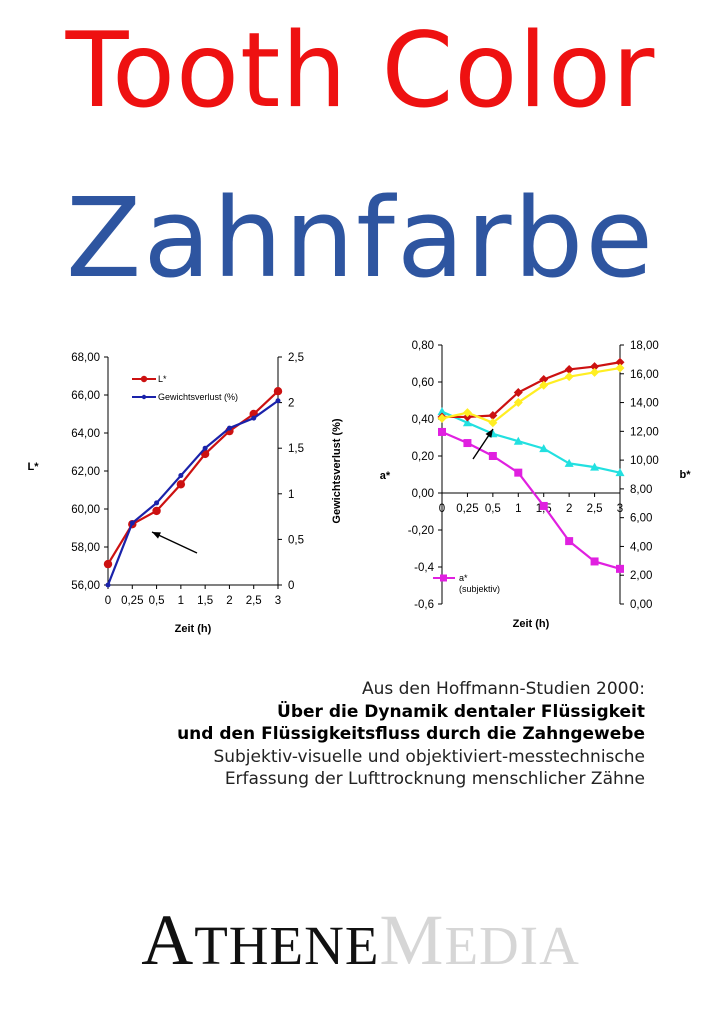 The height and width of the screenshot is (1020, 721). Describe the element at coordinates (278, 601) in the screenshot. I see `x-tick-label: 3` at that location.